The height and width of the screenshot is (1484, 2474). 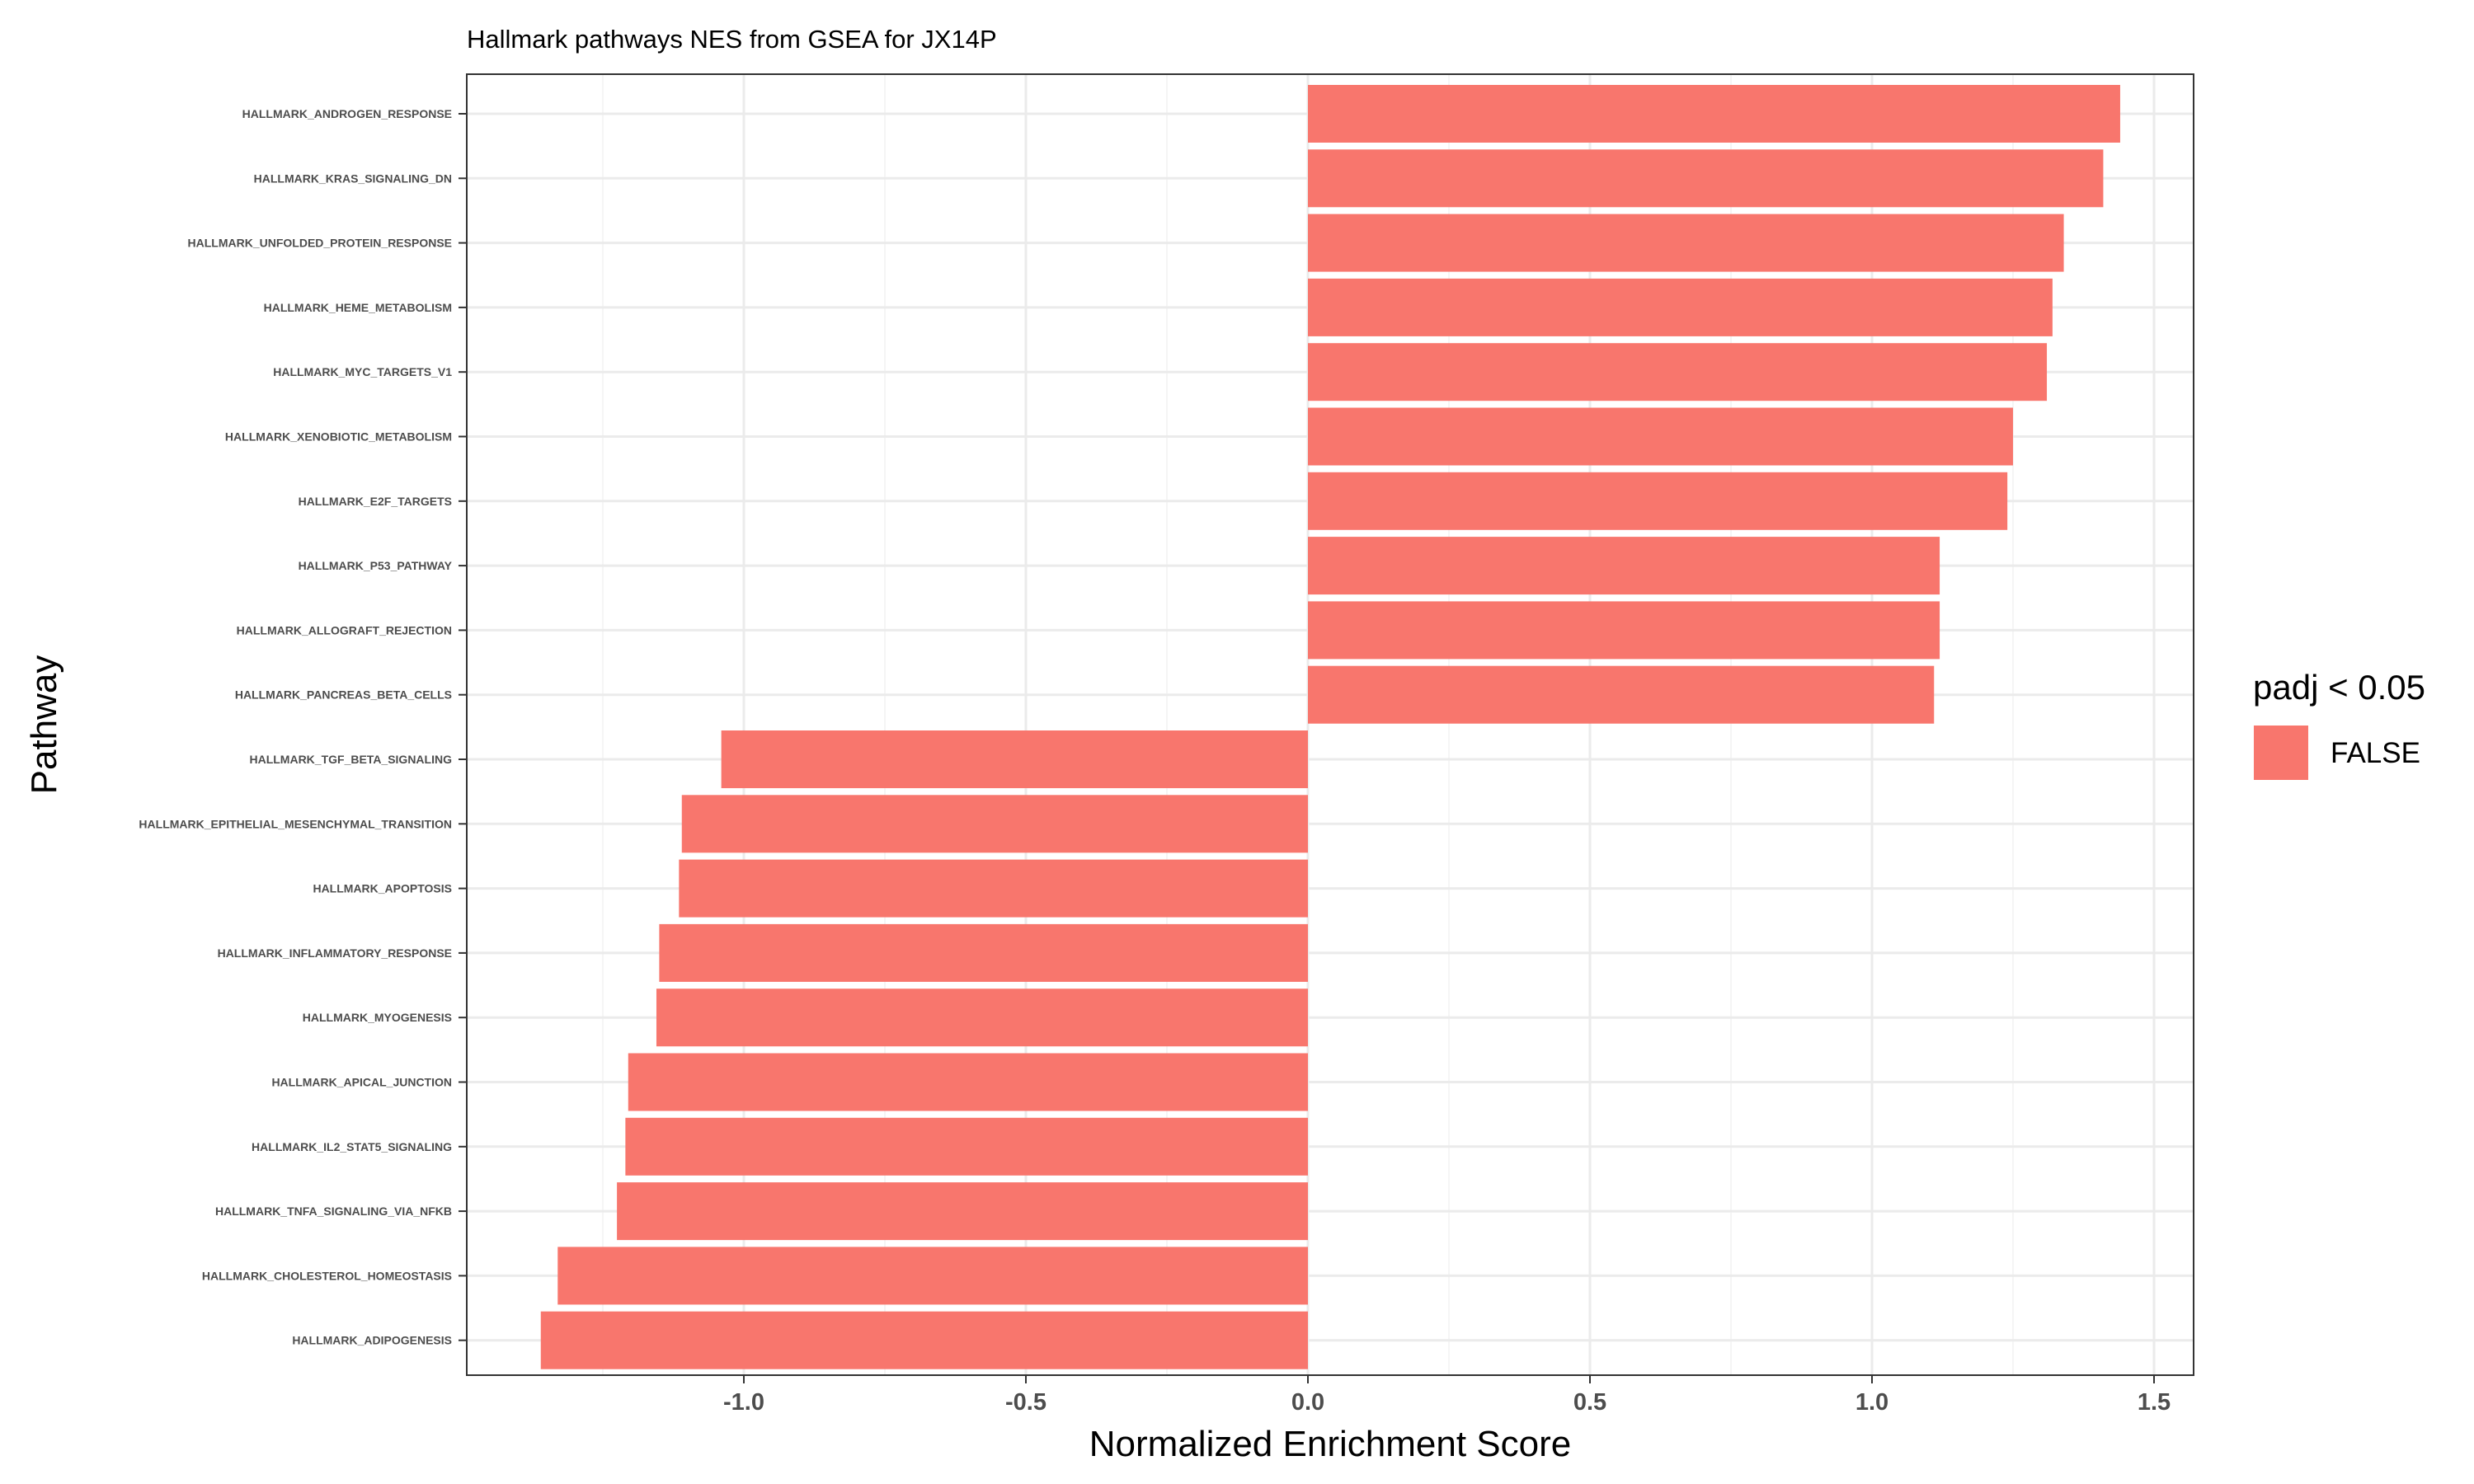 I want to click on x-tick-label: 0.5, so click(x=1589, y=1402).